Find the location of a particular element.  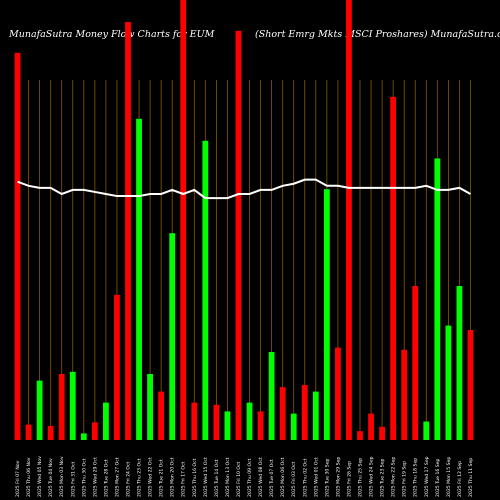

tick-label: 2025 Mon 29 Sep is located at coordinates (338, 477).